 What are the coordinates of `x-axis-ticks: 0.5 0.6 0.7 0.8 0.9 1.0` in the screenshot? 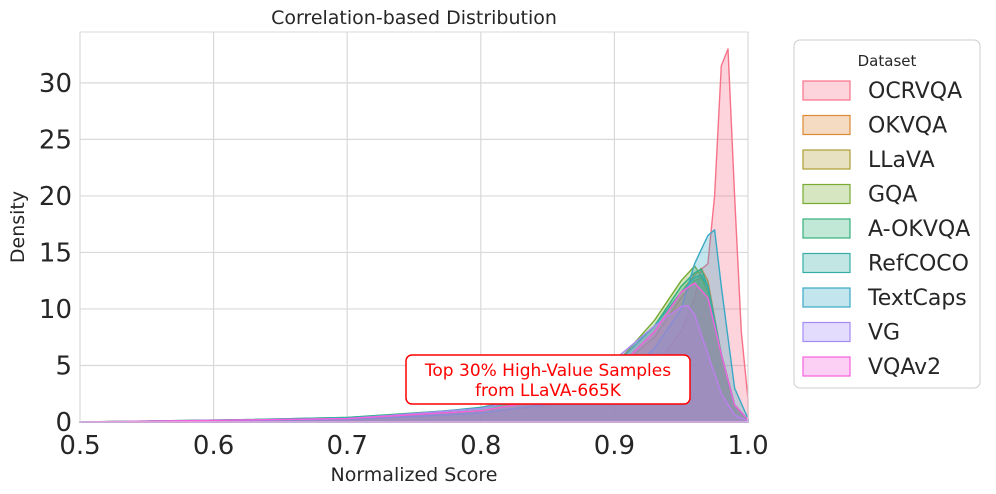 It's located at (413, 446).